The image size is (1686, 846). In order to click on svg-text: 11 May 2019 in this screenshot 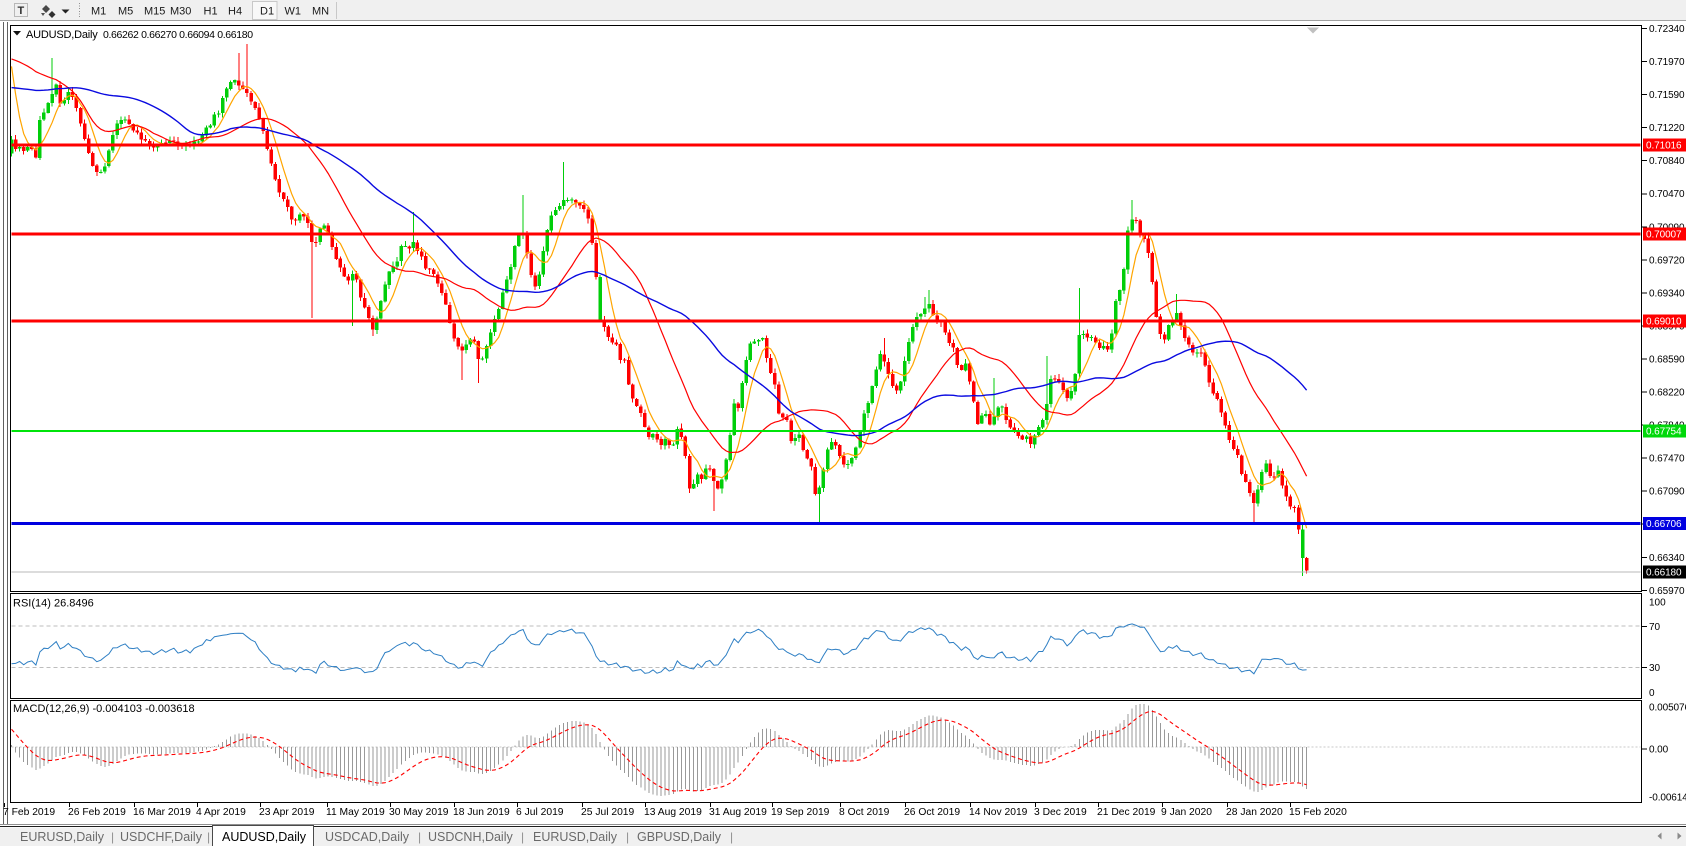, I will do `click(355, 812)`.